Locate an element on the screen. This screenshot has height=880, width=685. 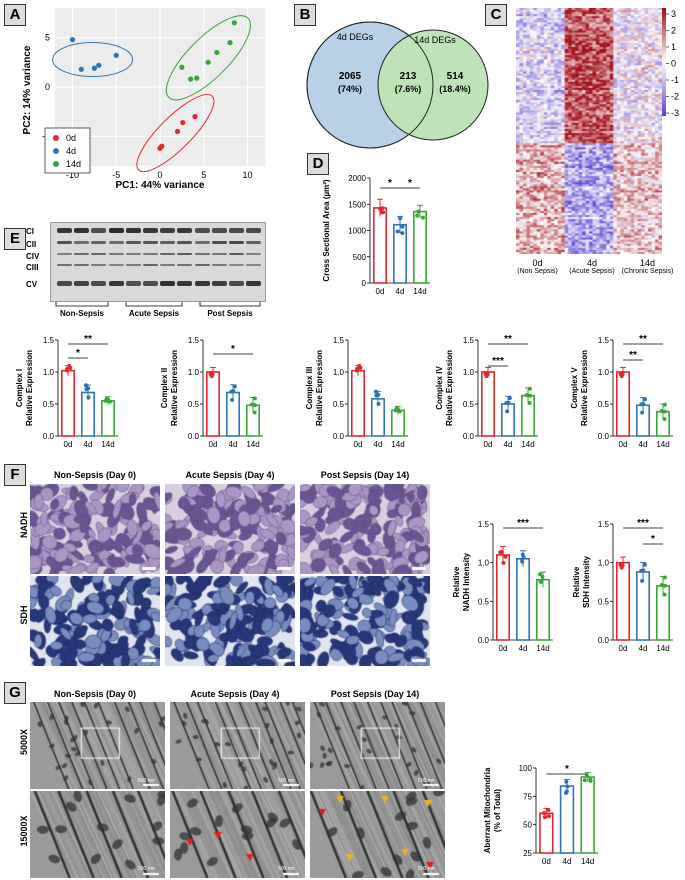
panel-label-g: G is located at coordinates (15, 693).